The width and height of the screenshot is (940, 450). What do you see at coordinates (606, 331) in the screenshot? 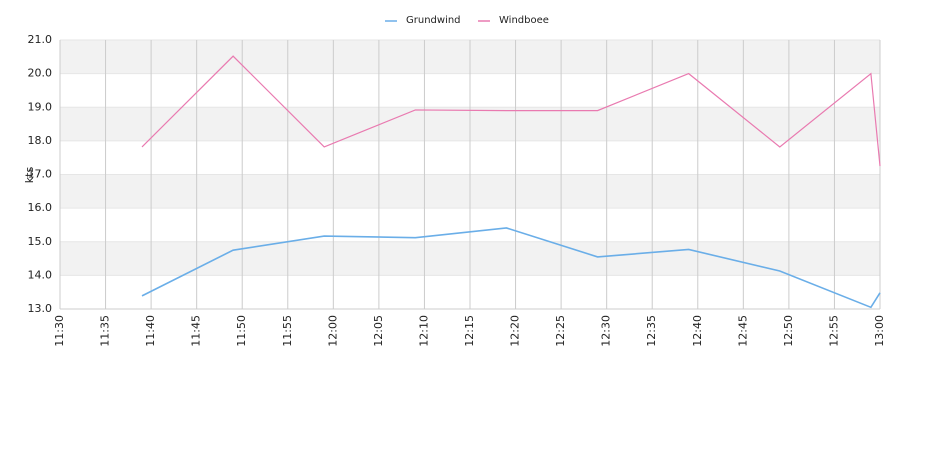
I see `x-tick-label: 12:30` at bounding box center [606, 331].